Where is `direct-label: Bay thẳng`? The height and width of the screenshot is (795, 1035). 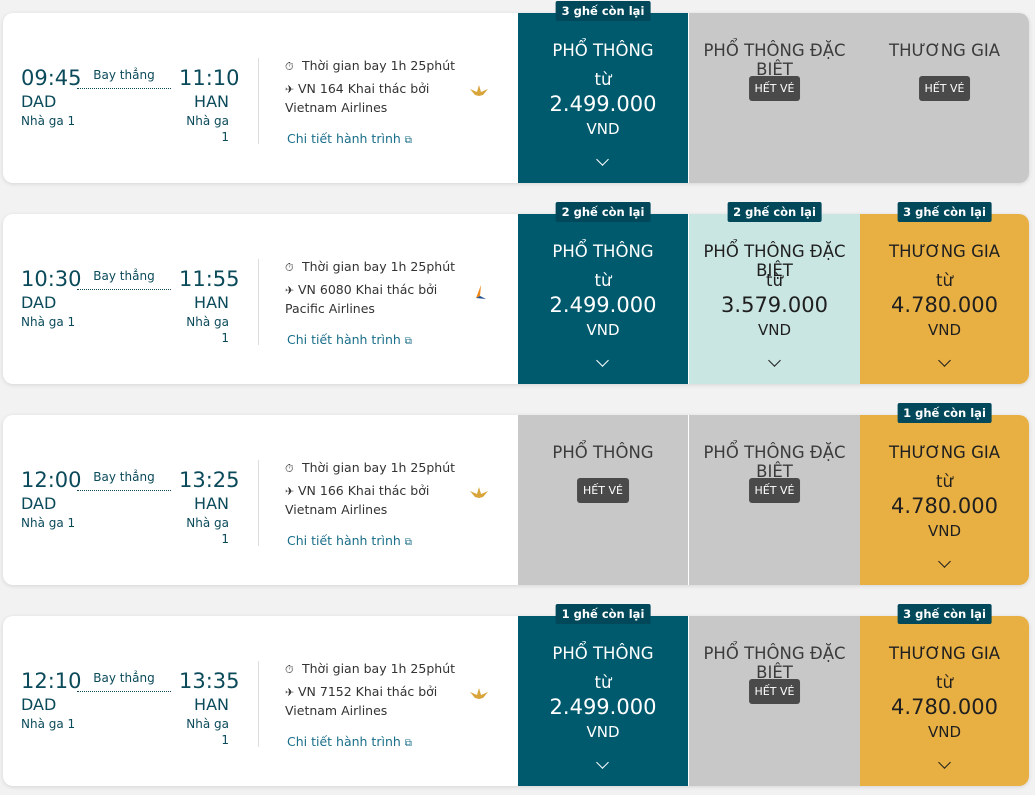
direct-label: Bay thẳng is located at coordinates (124, 477).